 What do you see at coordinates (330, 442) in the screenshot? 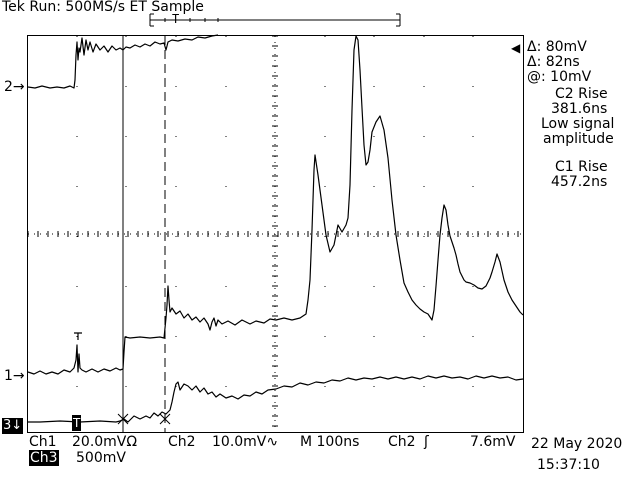
I see `timebase: M 100ns` at bounding box center [330, 442].